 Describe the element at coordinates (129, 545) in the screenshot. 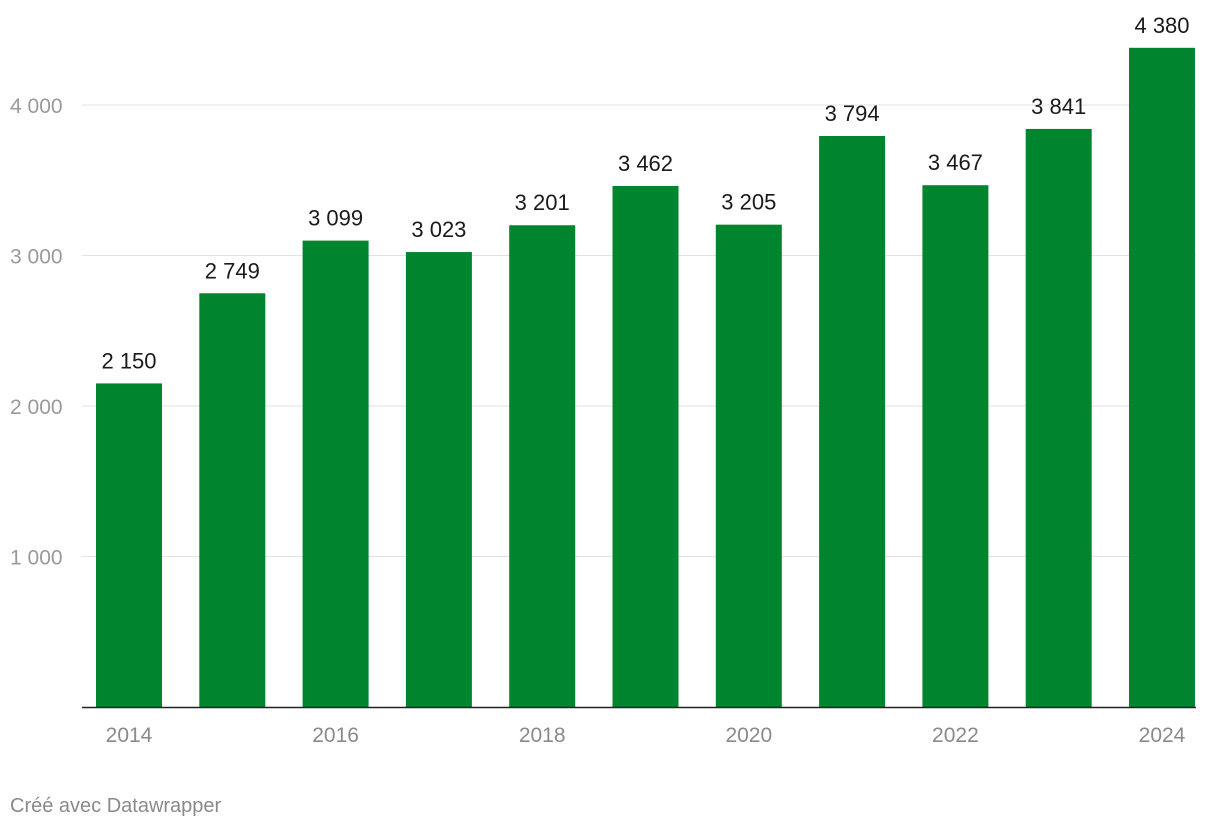

I see `bar-2014` at that location.